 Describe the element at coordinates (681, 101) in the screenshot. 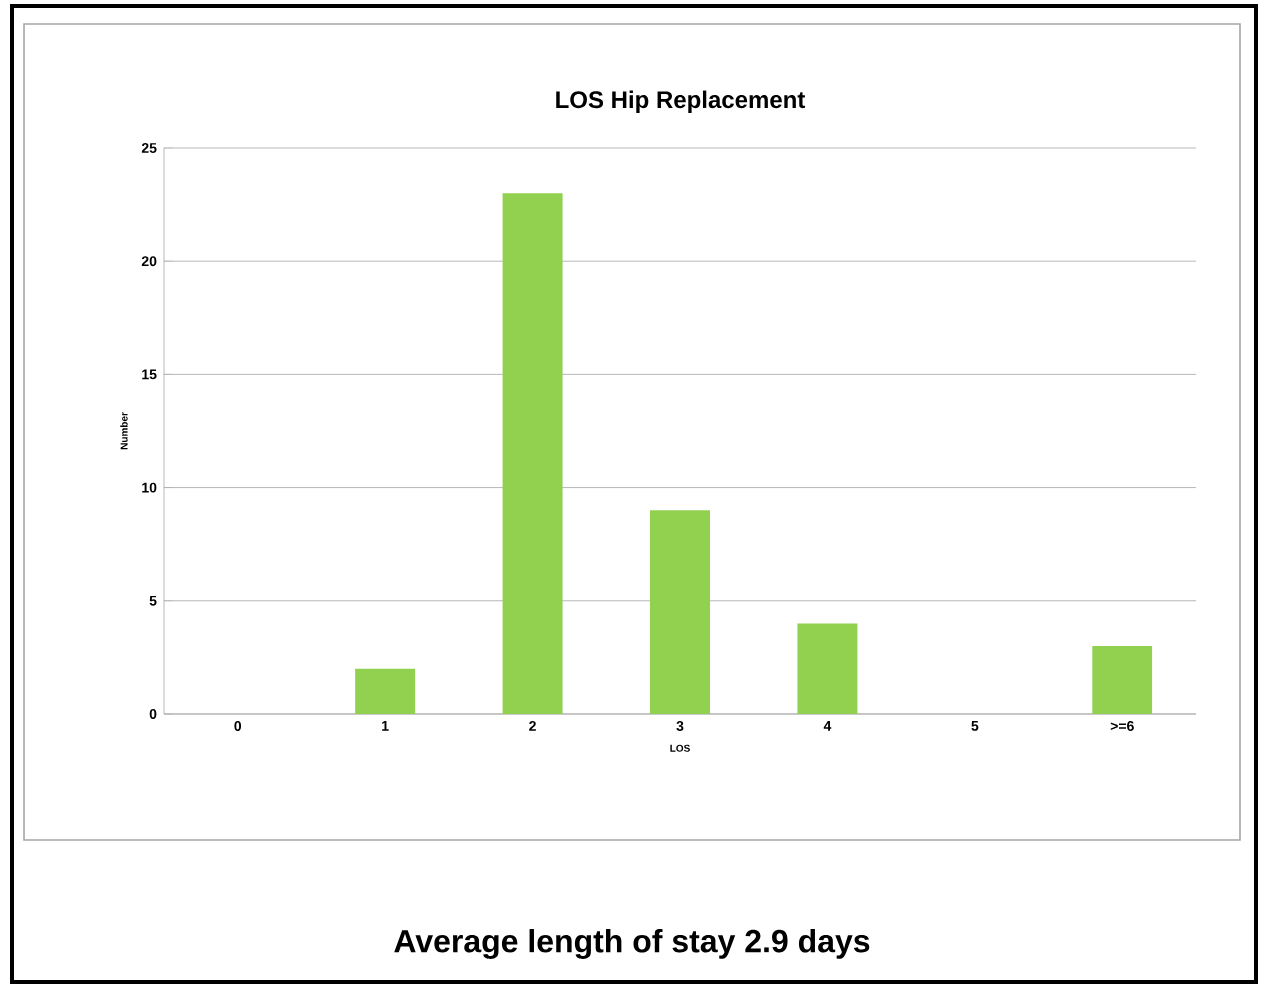

I see `chart-title: LOS Hip Replacement` at that location.